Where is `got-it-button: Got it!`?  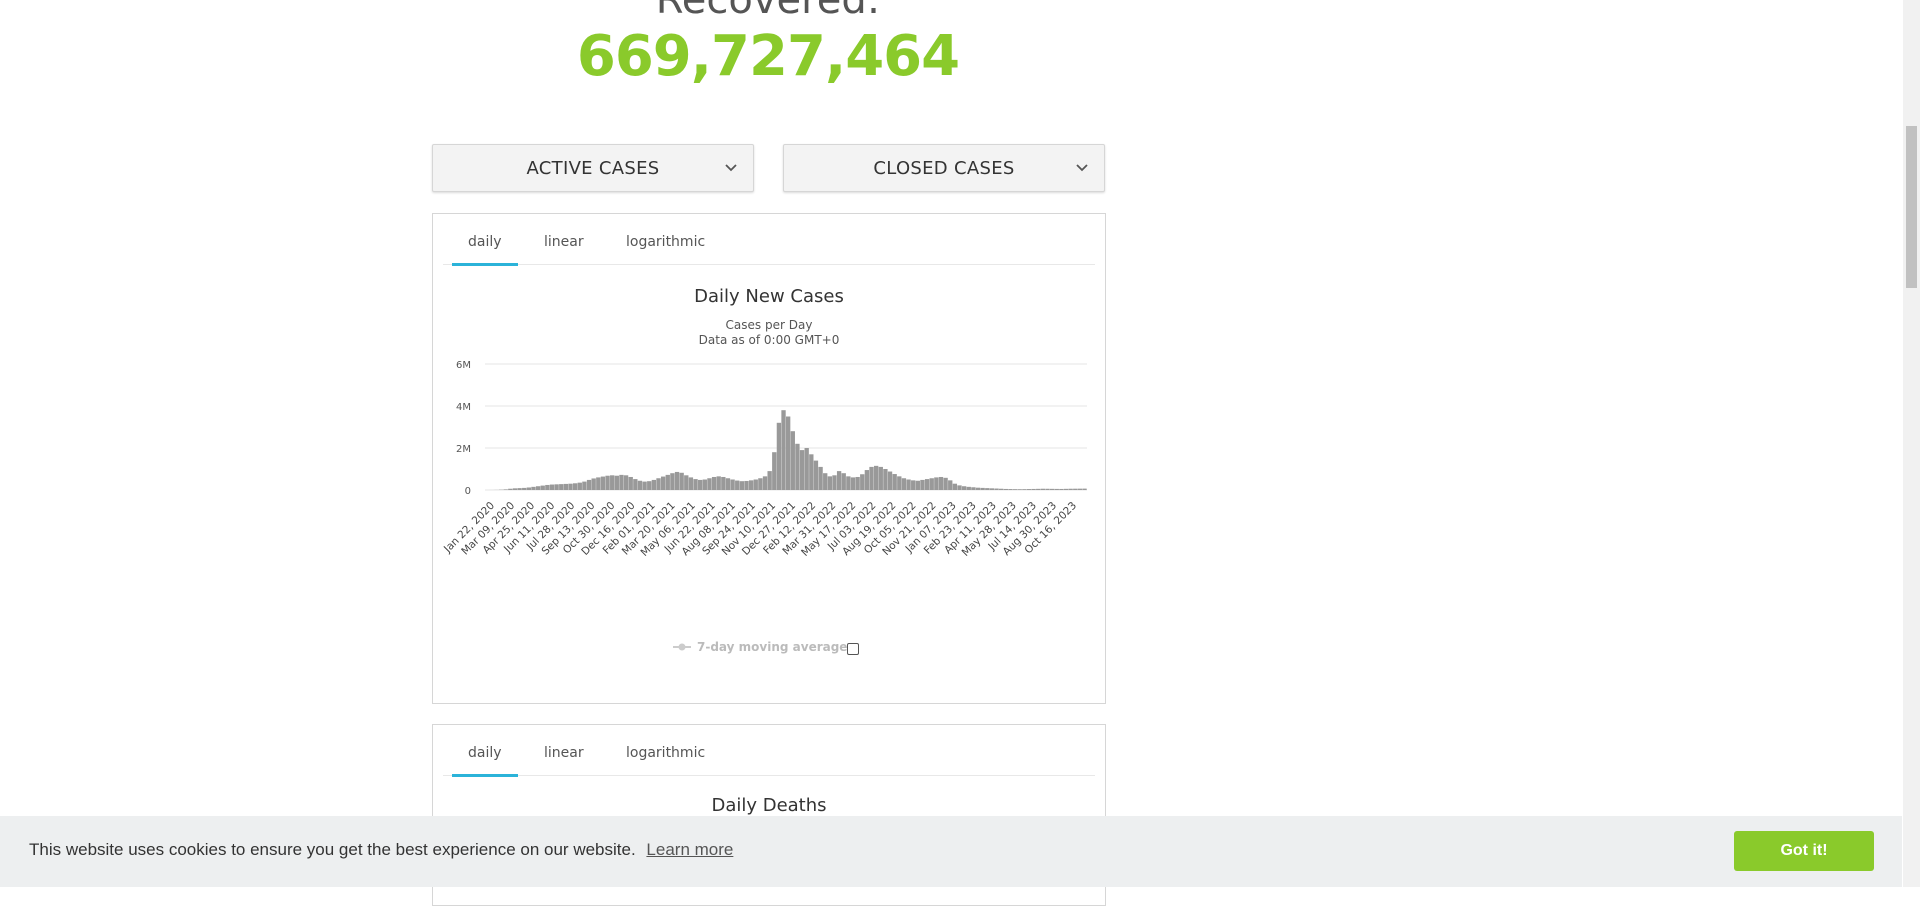
got-it-button: Got it! is located at coordinates (1804, 851).